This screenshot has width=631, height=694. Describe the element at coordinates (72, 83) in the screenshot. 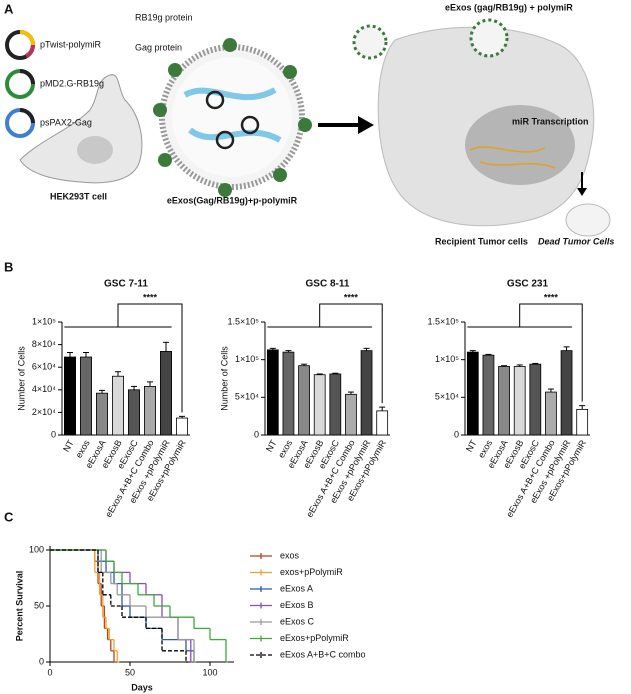

I see `plasmid-label: pMD2.G-RB19g` at that location.